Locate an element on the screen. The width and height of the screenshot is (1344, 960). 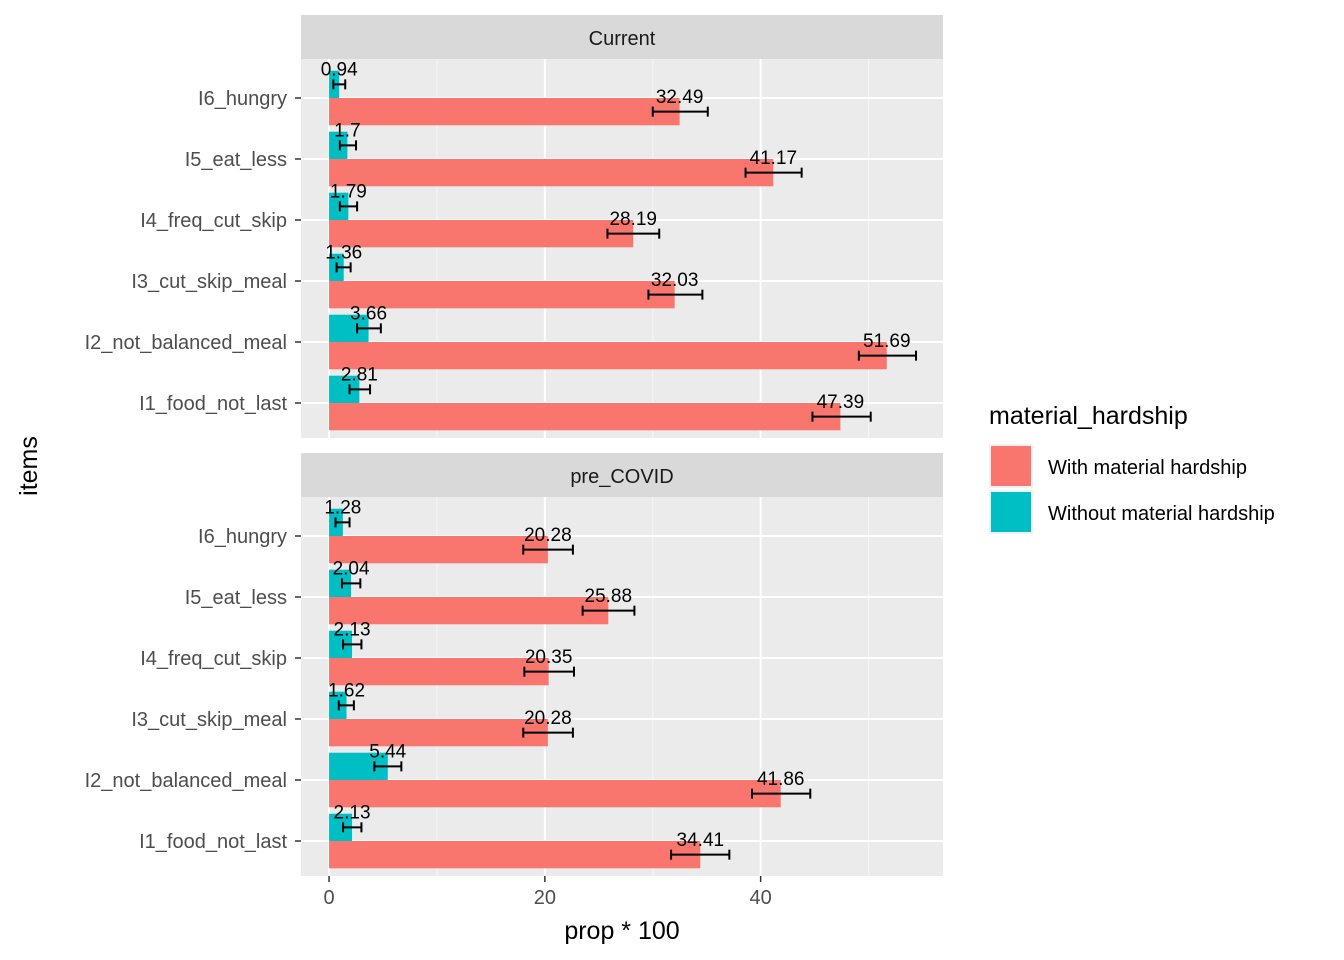
series-with-material-hardship: 20.28 25.88 20.35 20.28 41.86 34.41 is located at coordinates (570, 697).